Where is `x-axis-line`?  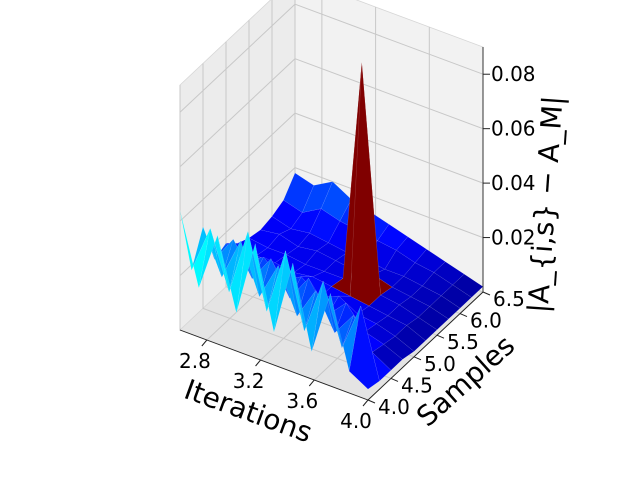
x-axis-line is located at coordinates (274, 365).